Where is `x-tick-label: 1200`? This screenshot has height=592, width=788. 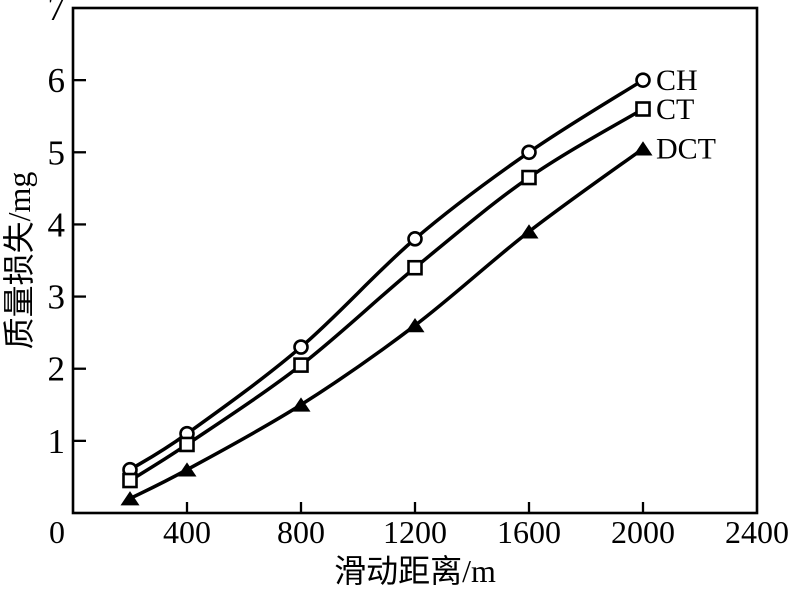 x-tick-label: 1200 is located at coordinates (415, 532).